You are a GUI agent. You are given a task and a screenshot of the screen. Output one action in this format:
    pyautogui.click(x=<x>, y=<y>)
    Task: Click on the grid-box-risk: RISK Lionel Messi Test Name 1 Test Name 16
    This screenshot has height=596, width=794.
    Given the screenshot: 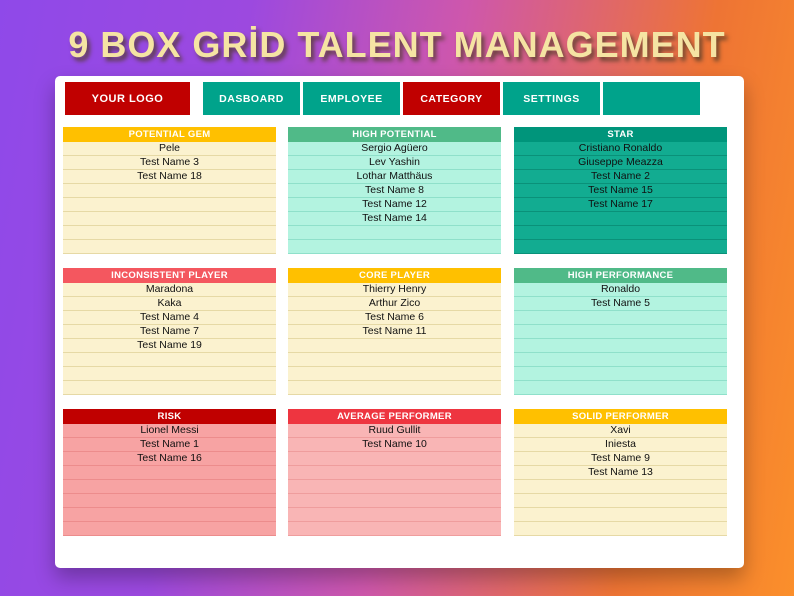 What is the action you would take?
    pyautogui.click(x=169, y=472)
    